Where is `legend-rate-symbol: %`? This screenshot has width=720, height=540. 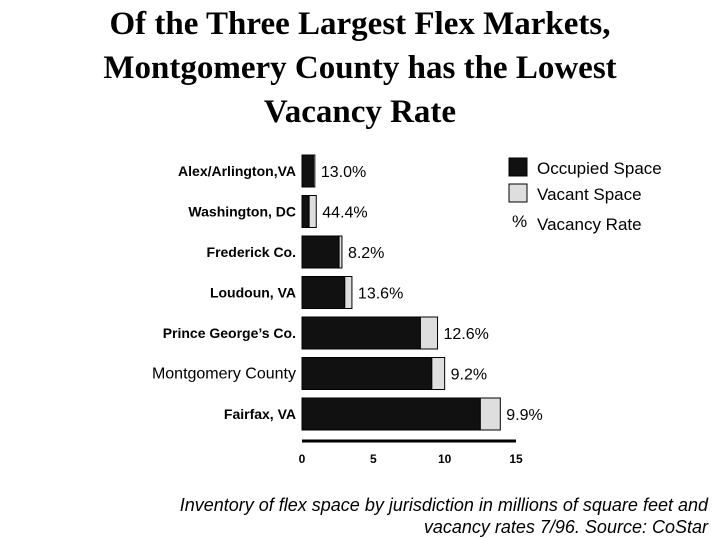
legend-rate-symbol: % is located at coordinates (519, 221).